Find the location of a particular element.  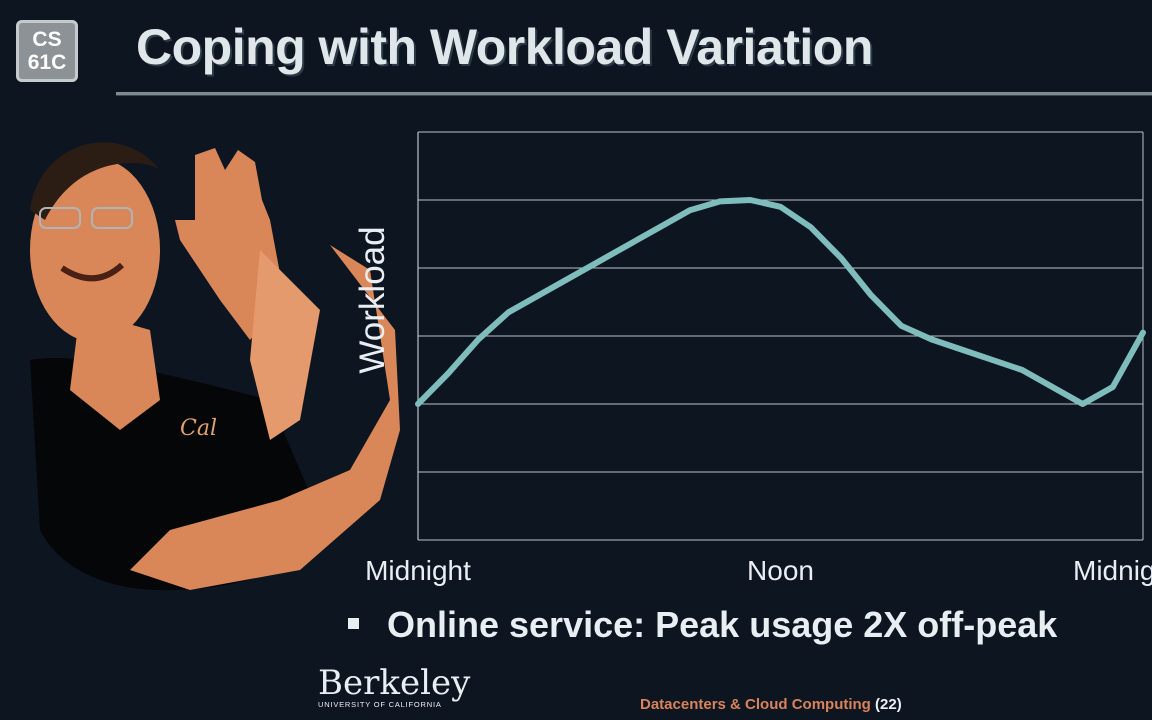

x-tick-label: Noon is located at coordinates (780, 570).